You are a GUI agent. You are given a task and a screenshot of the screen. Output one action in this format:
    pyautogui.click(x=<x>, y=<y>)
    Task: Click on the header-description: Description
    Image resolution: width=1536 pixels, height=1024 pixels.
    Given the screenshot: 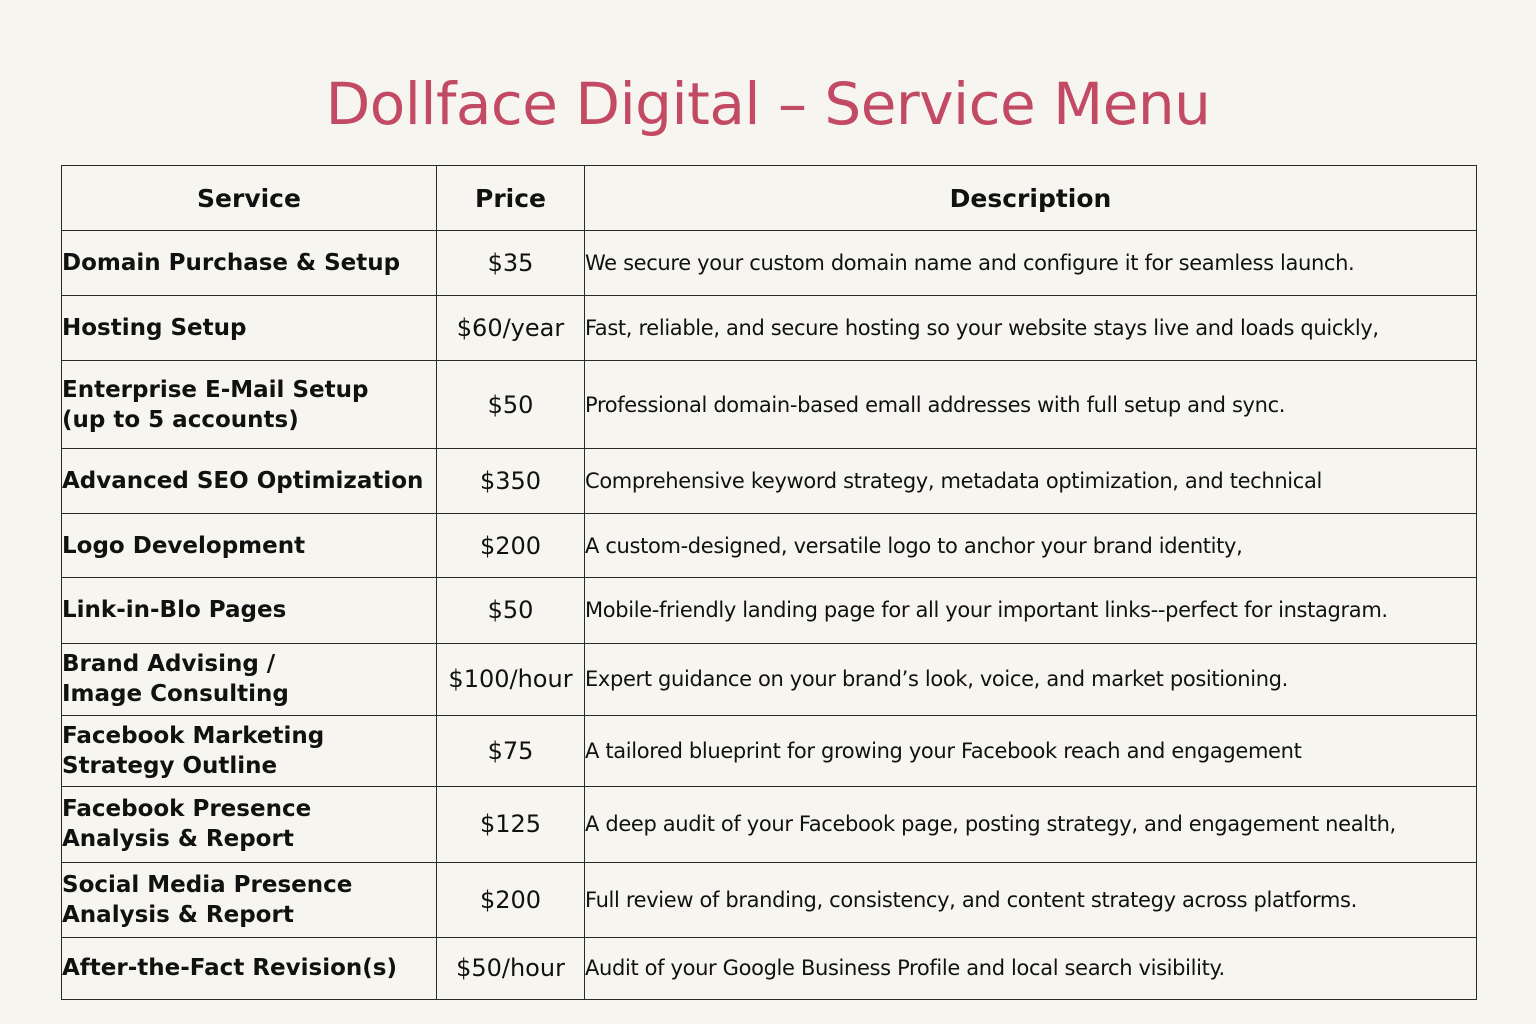 What is the action you would take?
    pyautogui.click(x=1030, y=198)
    